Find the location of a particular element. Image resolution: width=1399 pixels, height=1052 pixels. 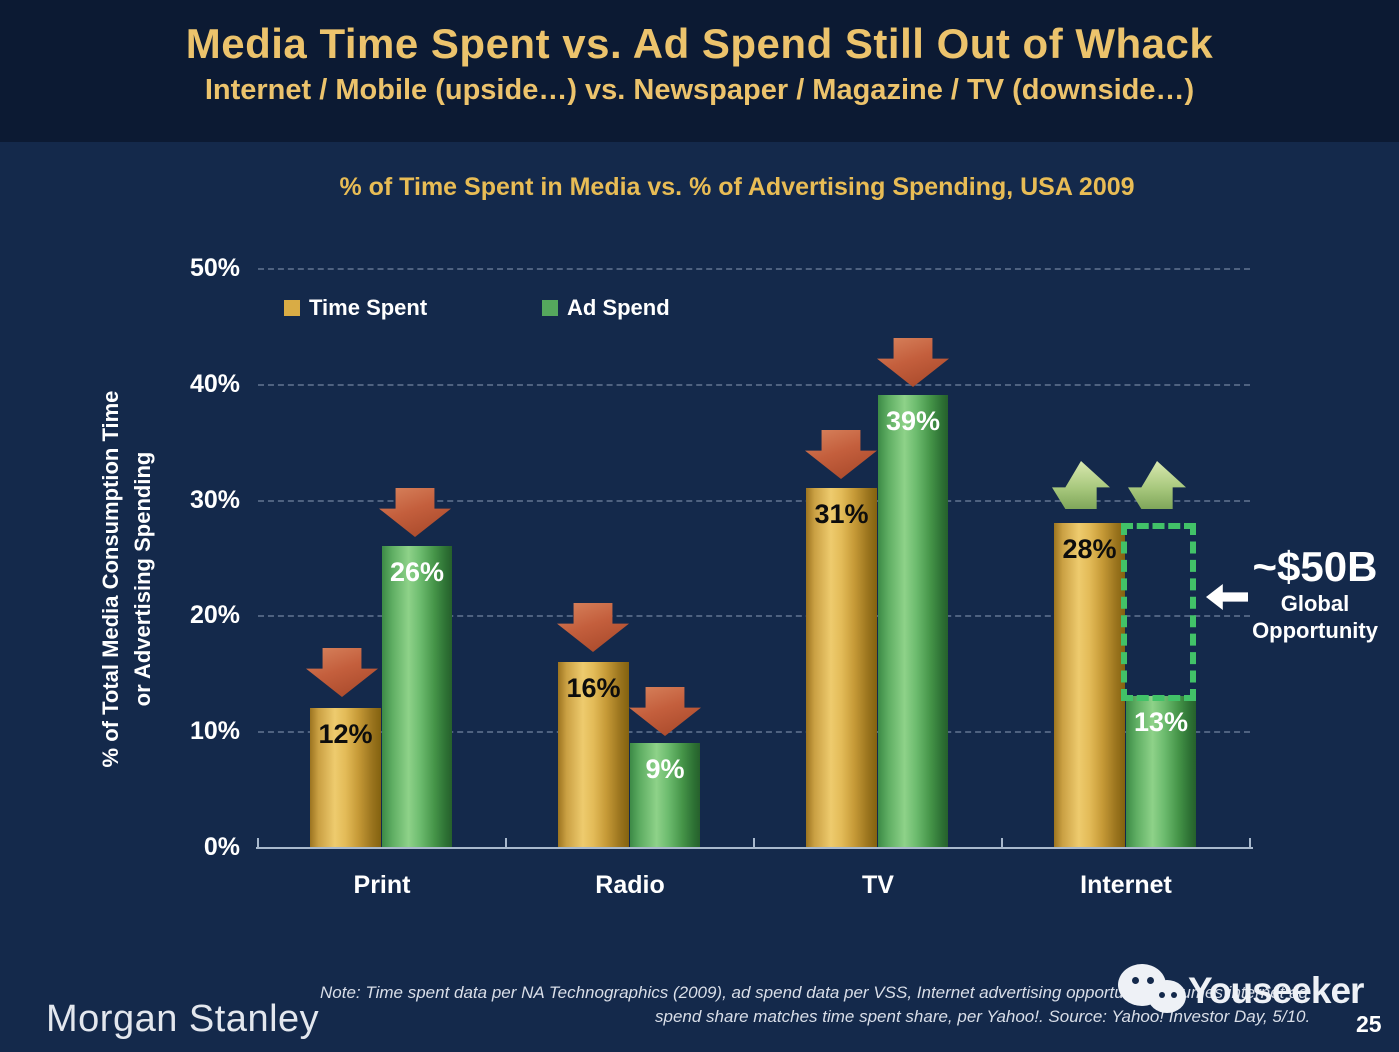

bar-ad-spend-tv: 39% is located at coordinates (913, 621).